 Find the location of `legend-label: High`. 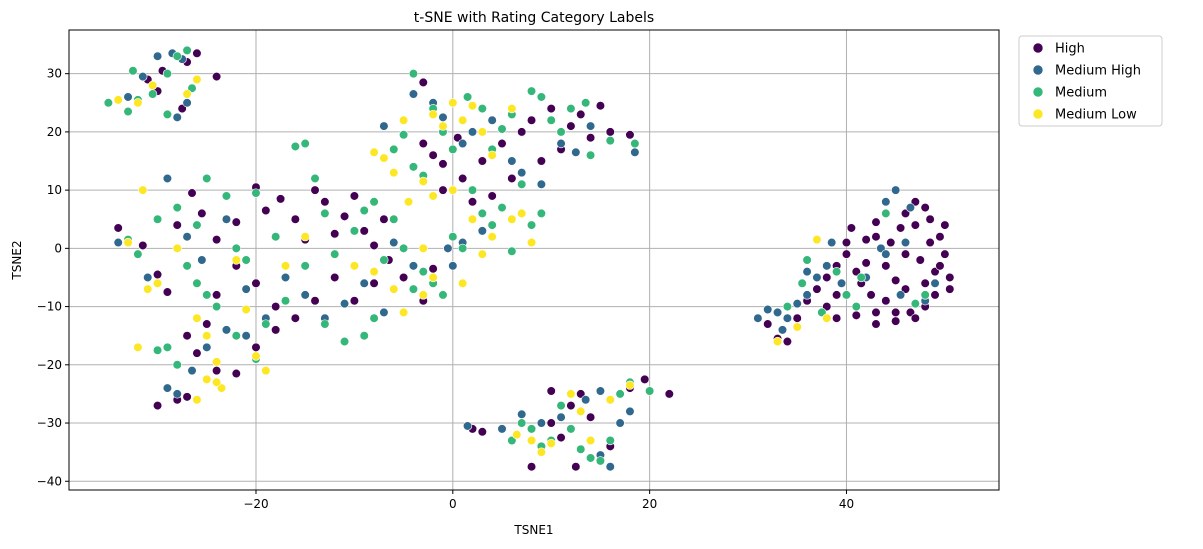

legend-label: High is located at coordinates (1070, 49).